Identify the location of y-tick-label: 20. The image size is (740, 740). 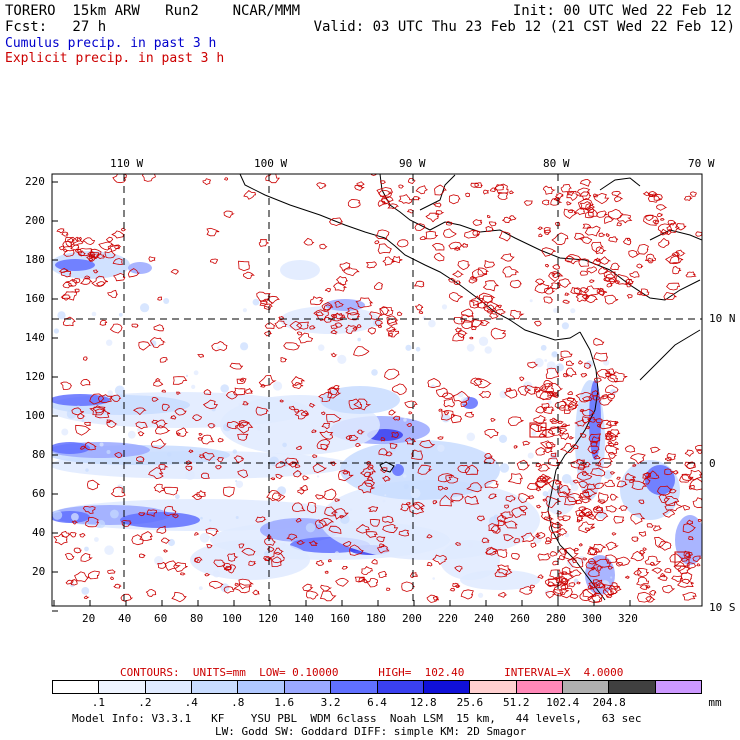
(39, 571).